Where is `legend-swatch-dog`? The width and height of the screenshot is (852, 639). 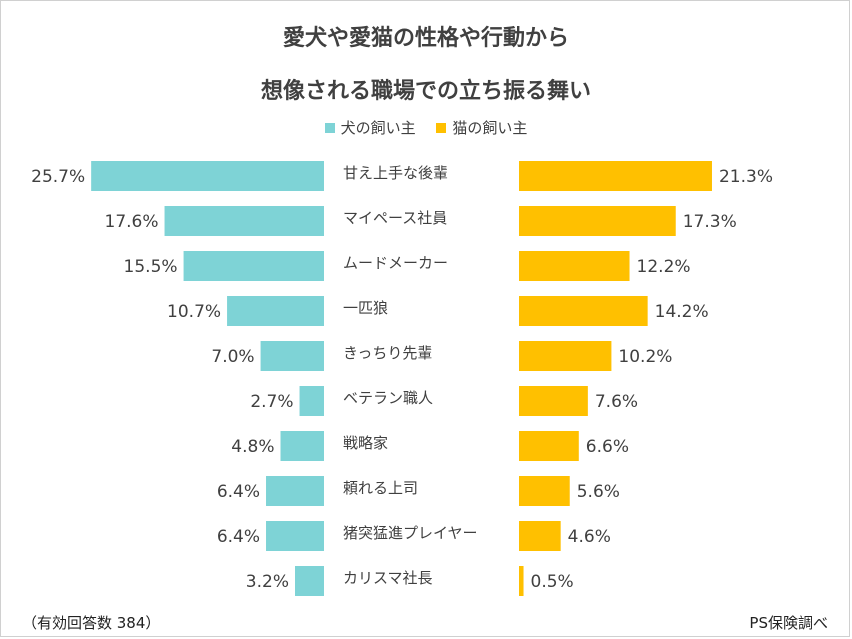
legend-swatch-dog is located at coordinates (329, 128).